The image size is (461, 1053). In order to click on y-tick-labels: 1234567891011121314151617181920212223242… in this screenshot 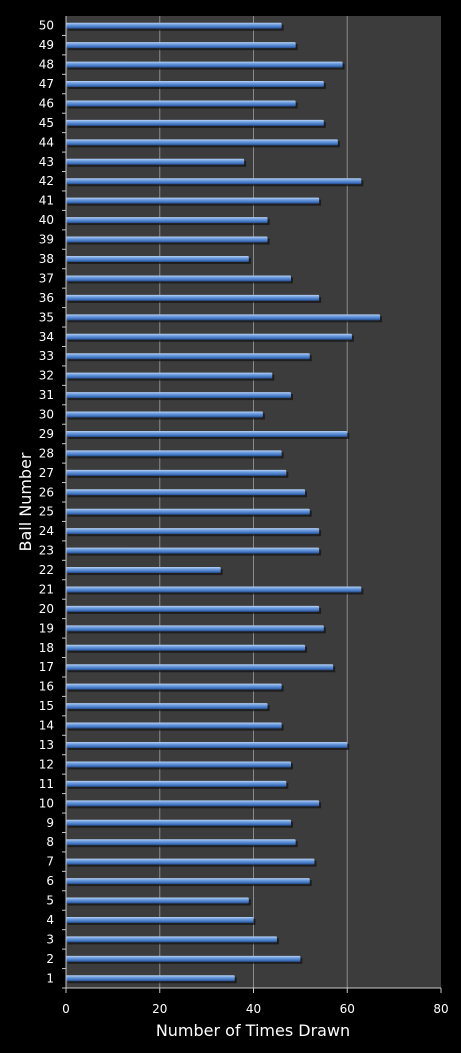, I will do `click(52, 504)`.